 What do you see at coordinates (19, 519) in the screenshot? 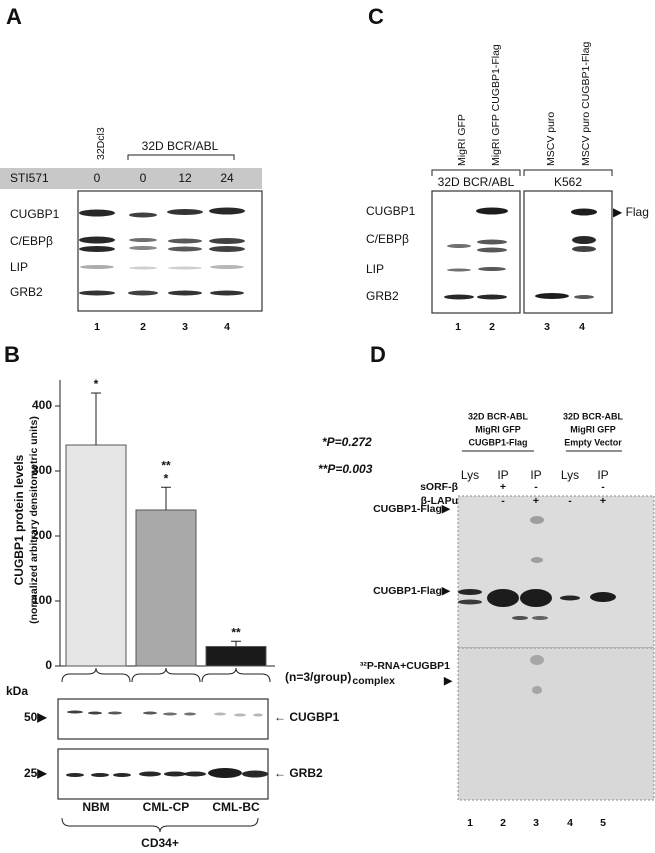
I see `y-label: CUGBP1 protein levels` at bounding box center [19, 519].